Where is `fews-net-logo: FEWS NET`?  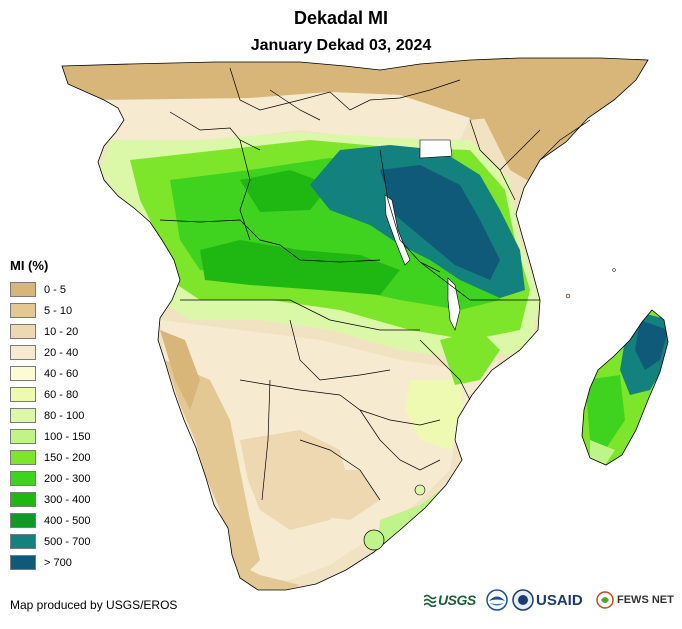 fews-net-logo: FEWS NET is located at coordinates (635, 600).